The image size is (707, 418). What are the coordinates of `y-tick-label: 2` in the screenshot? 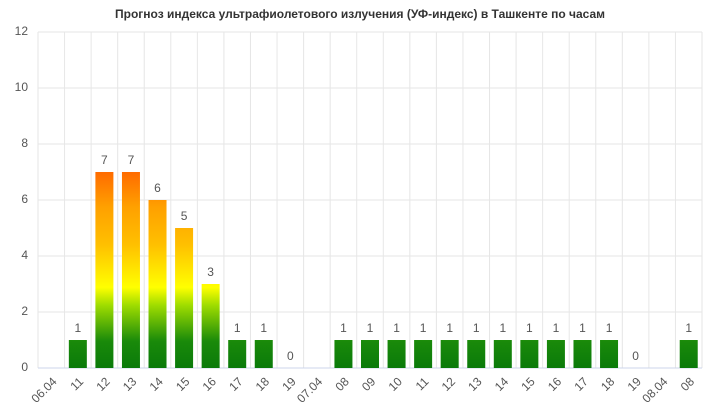 It's located at (24, 311).